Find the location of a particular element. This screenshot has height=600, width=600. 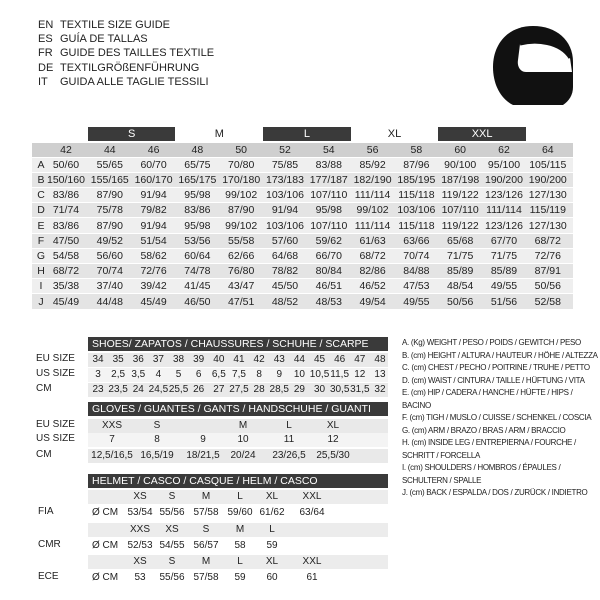

cell: 7 is located at coordinates (112, 439).